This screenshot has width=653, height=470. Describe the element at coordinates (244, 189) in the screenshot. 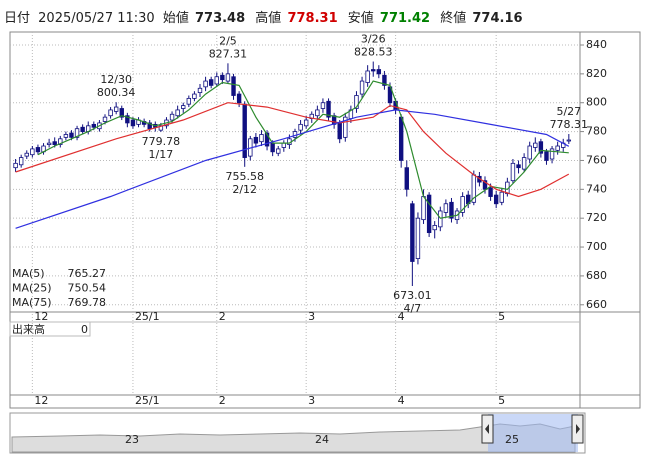

I see `annotation-date: 2/12` at that location.